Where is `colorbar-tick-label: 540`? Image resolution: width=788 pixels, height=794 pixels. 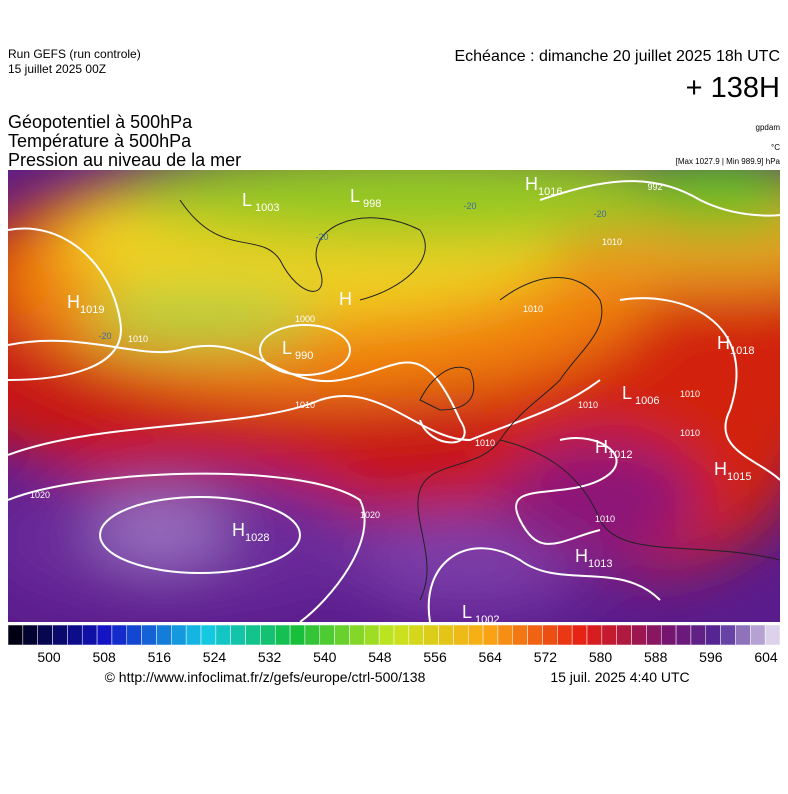 colorbar-tick-label: 540 is located at coordinates (325, 657).